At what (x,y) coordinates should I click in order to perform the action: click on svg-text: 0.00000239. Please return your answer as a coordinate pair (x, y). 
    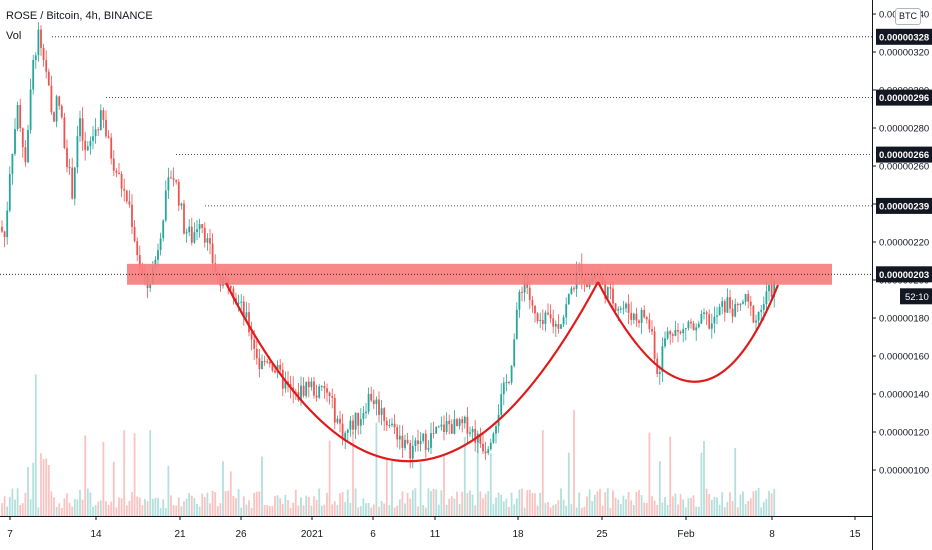
    Looking at the image, I should click on (904, 206).